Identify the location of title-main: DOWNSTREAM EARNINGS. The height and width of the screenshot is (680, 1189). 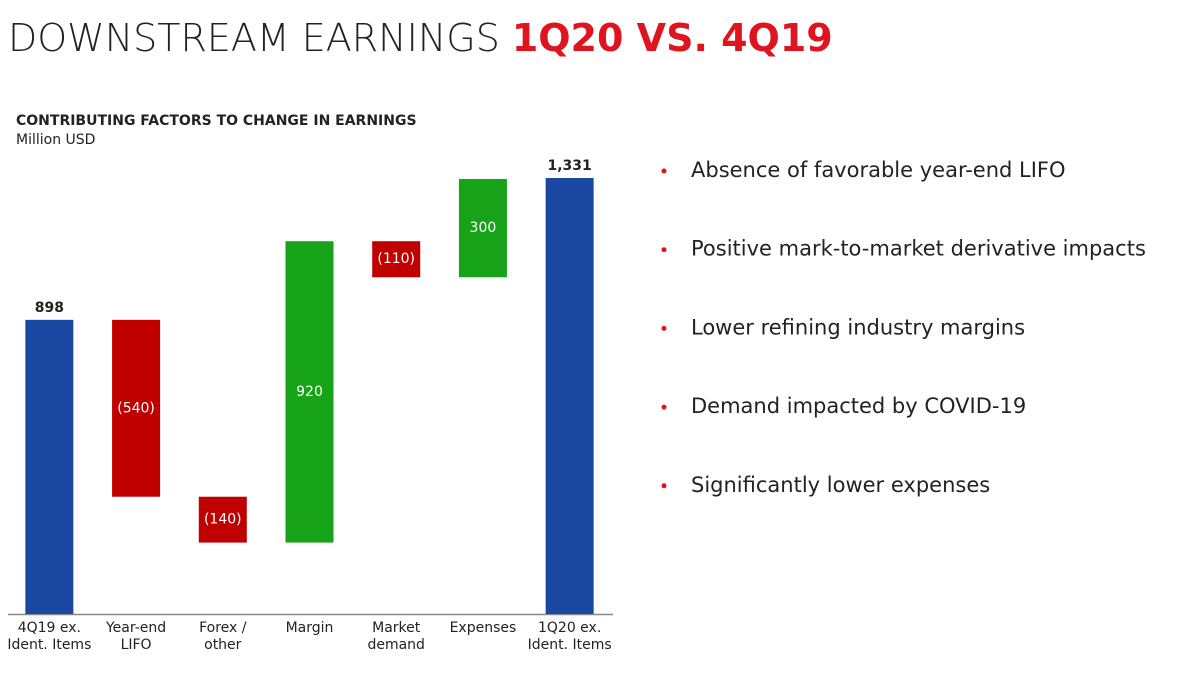
(254, 38).